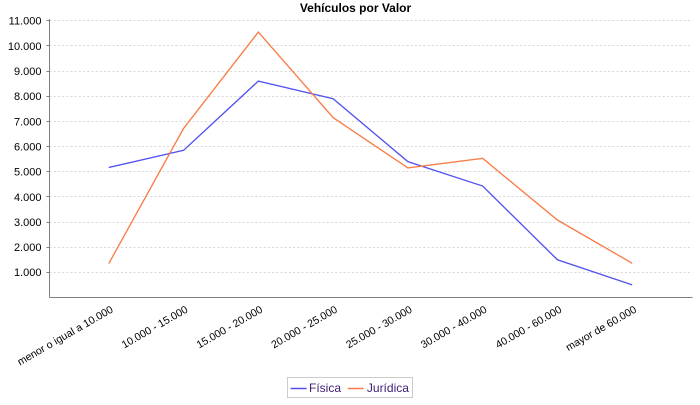 The image size is (700, 405). I want to click on svg-text: 1.000, so click(28, 273).